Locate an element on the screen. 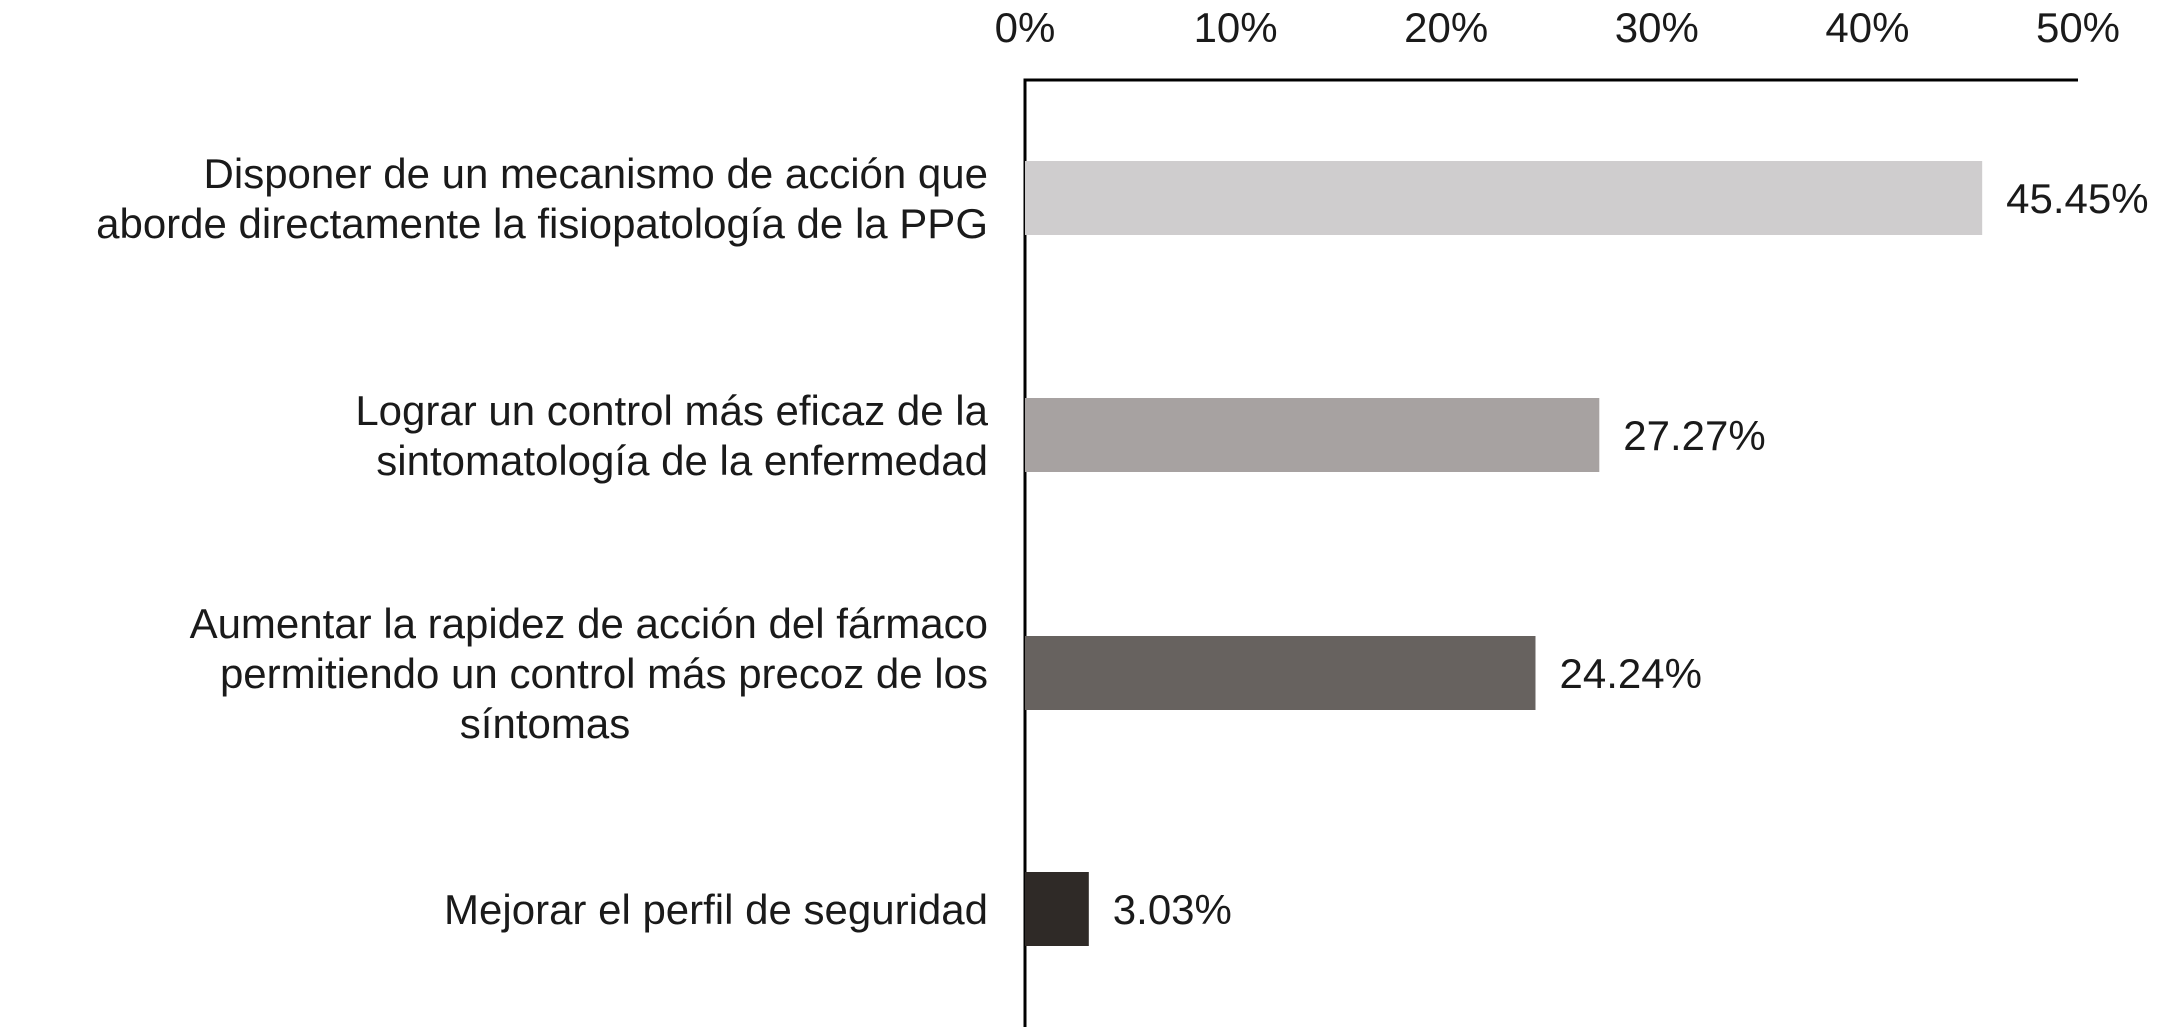 This screenshot has height=1027, width=2167. bar-value-label: 24.24% is located at coordinates (1630, 673).